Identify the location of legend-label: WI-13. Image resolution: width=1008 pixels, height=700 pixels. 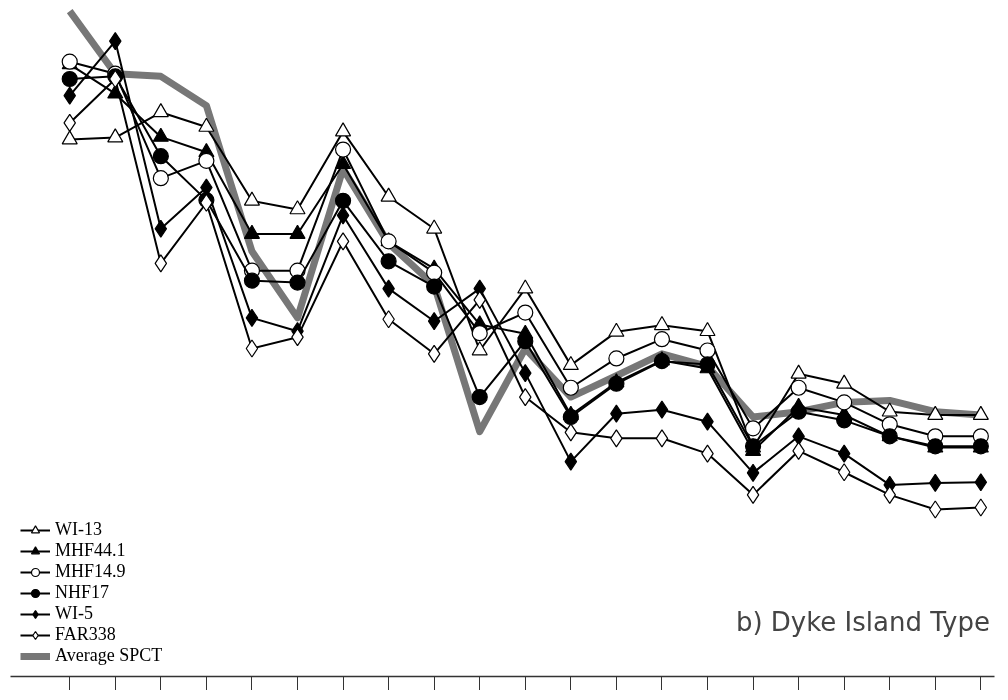
(78, 529).